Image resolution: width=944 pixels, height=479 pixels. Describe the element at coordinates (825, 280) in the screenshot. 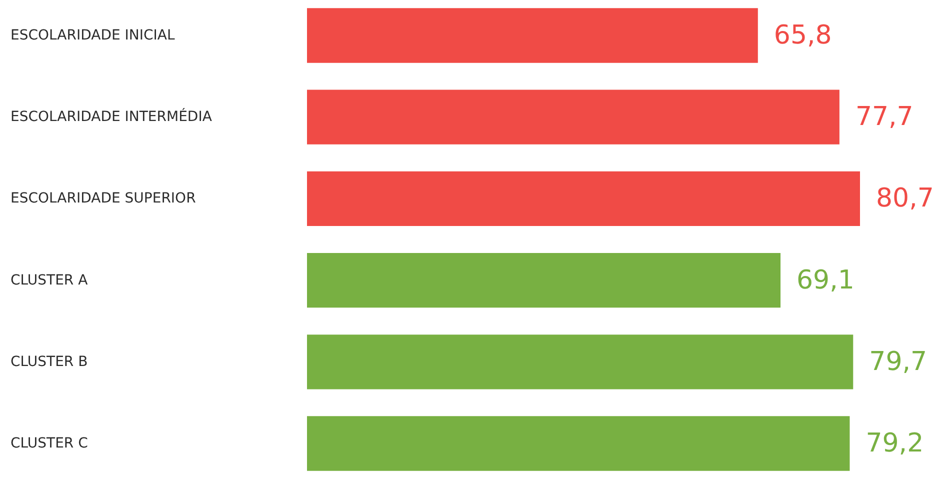

I see `data-label: 69,1` at that location.